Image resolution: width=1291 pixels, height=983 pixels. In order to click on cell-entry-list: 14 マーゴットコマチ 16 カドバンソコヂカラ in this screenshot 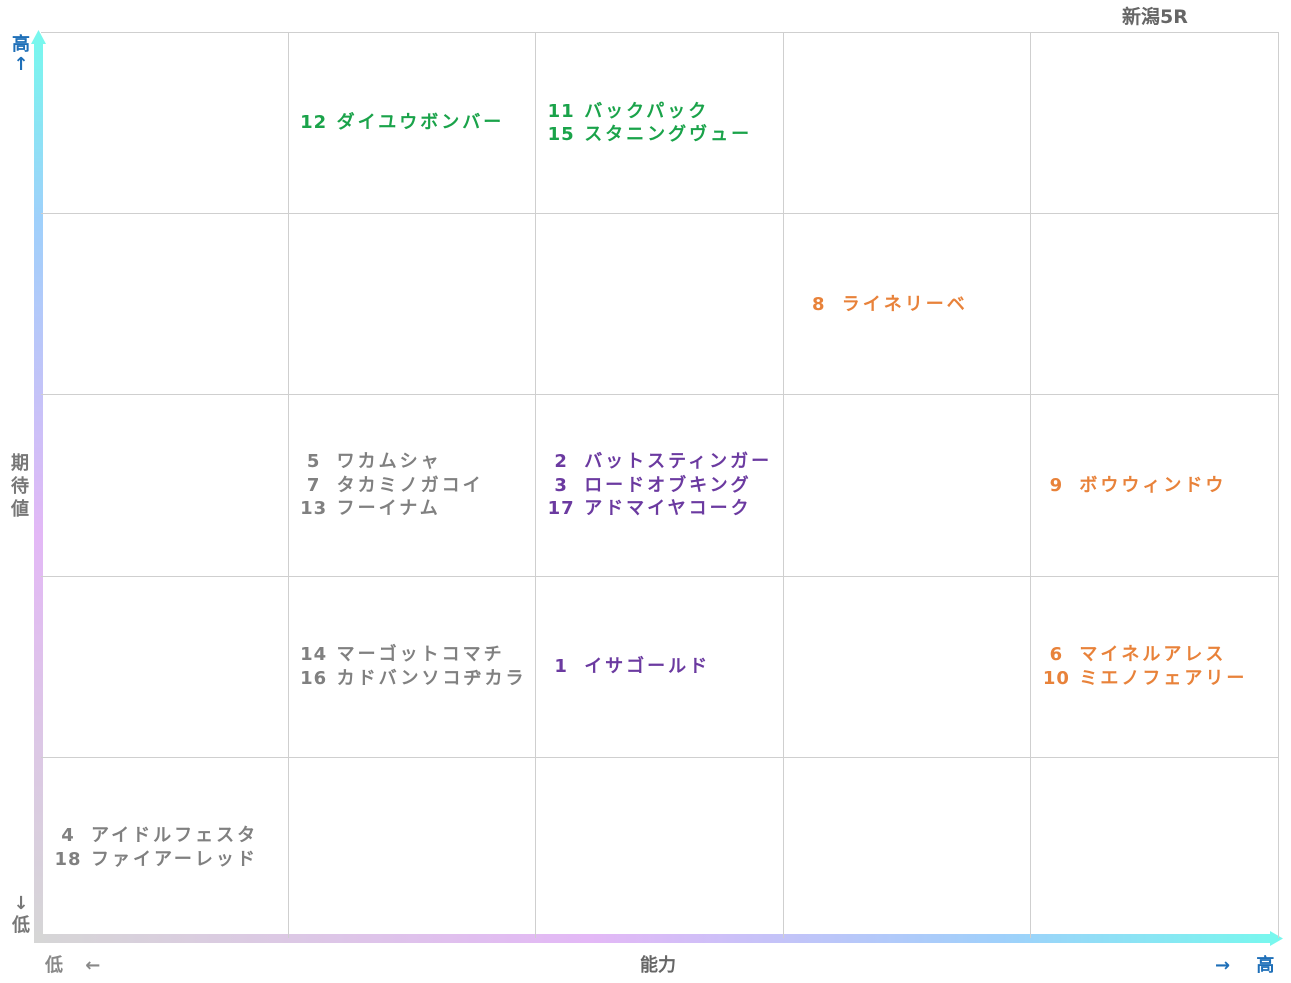, I will do `click(412, 667)`.